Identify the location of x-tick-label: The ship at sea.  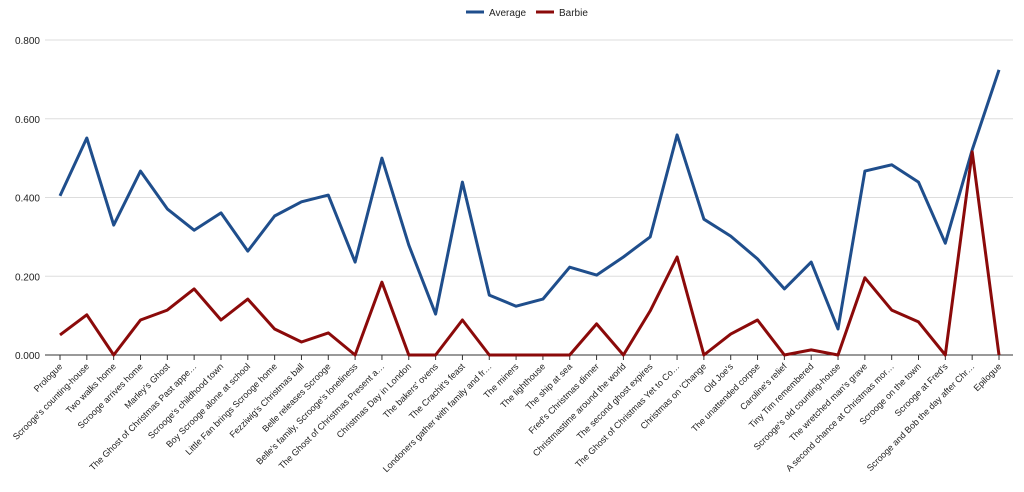
(549, 386).